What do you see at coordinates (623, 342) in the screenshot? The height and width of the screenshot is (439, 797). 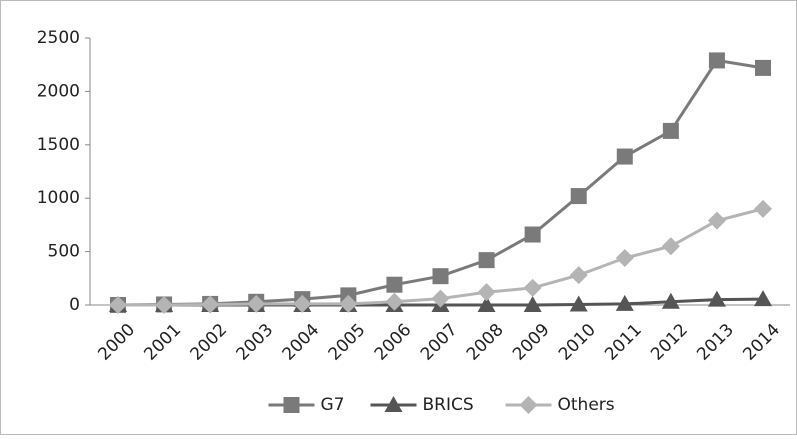 I see `x-tick-label: 2011` at bounding box center [623, 342].